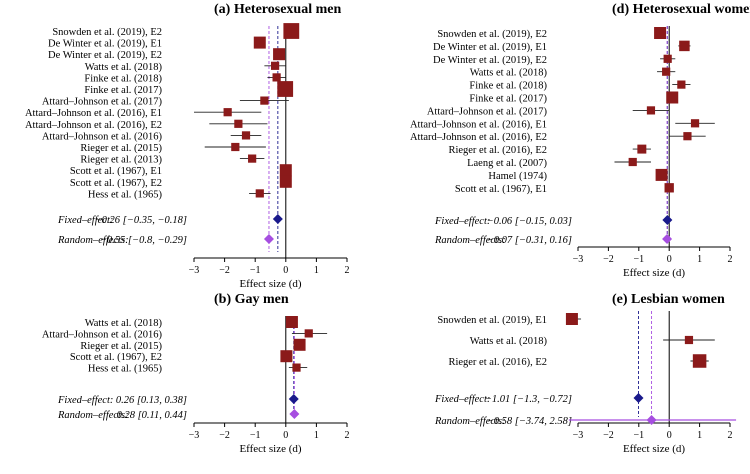 Image resolution: width=750 pixels, height=474 pixels. Describe the element at coordinates (277, 9) in the screenshot. I see `panel-title: (a) Heterosexual men` at that location.